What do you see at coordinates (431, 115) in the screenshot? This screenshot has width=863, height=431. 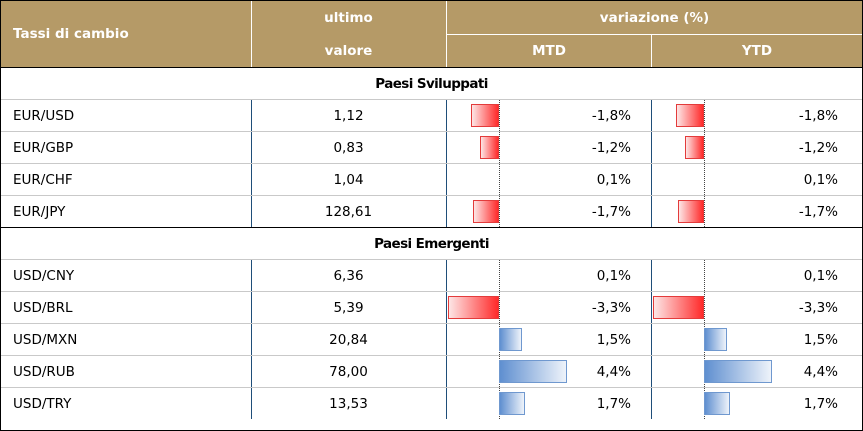 I see `table-row: EUR/USD 1,12 -1,8% -1,8%` at bounding box center [431, 115].